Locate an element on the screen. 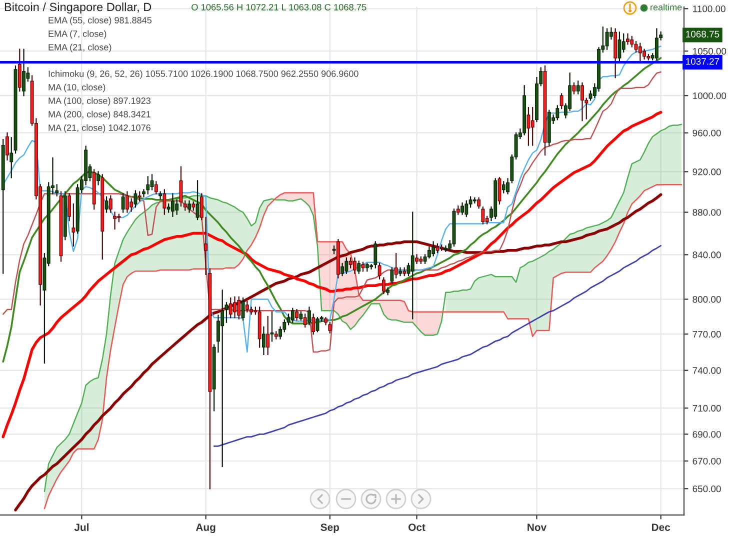 This screenshot has width=738, height=536. annotation: MA (21, close) 1042.1076 is located at coordinates (99, 128).